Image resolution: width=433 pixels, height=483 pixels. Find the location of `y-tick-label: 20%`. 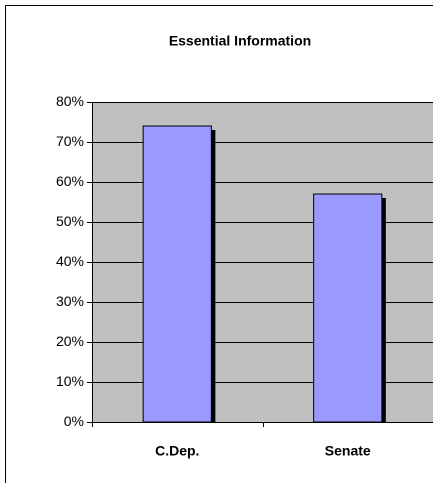

y-tick-label: 20% is located at coordinates (70, 341).